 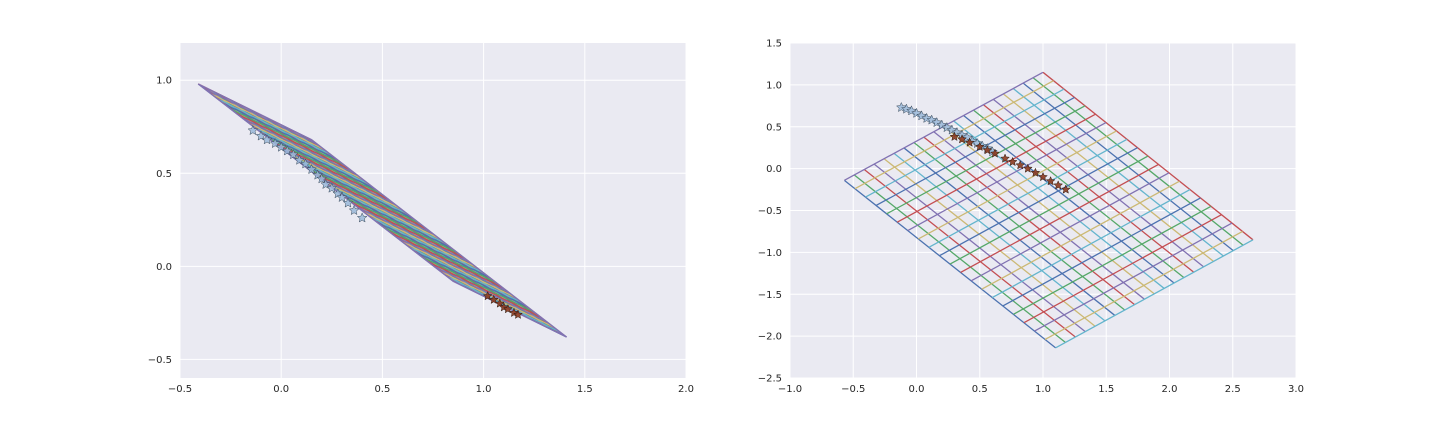 I want to click on y-tick-label: 1.5, so click(x=774, y=44).